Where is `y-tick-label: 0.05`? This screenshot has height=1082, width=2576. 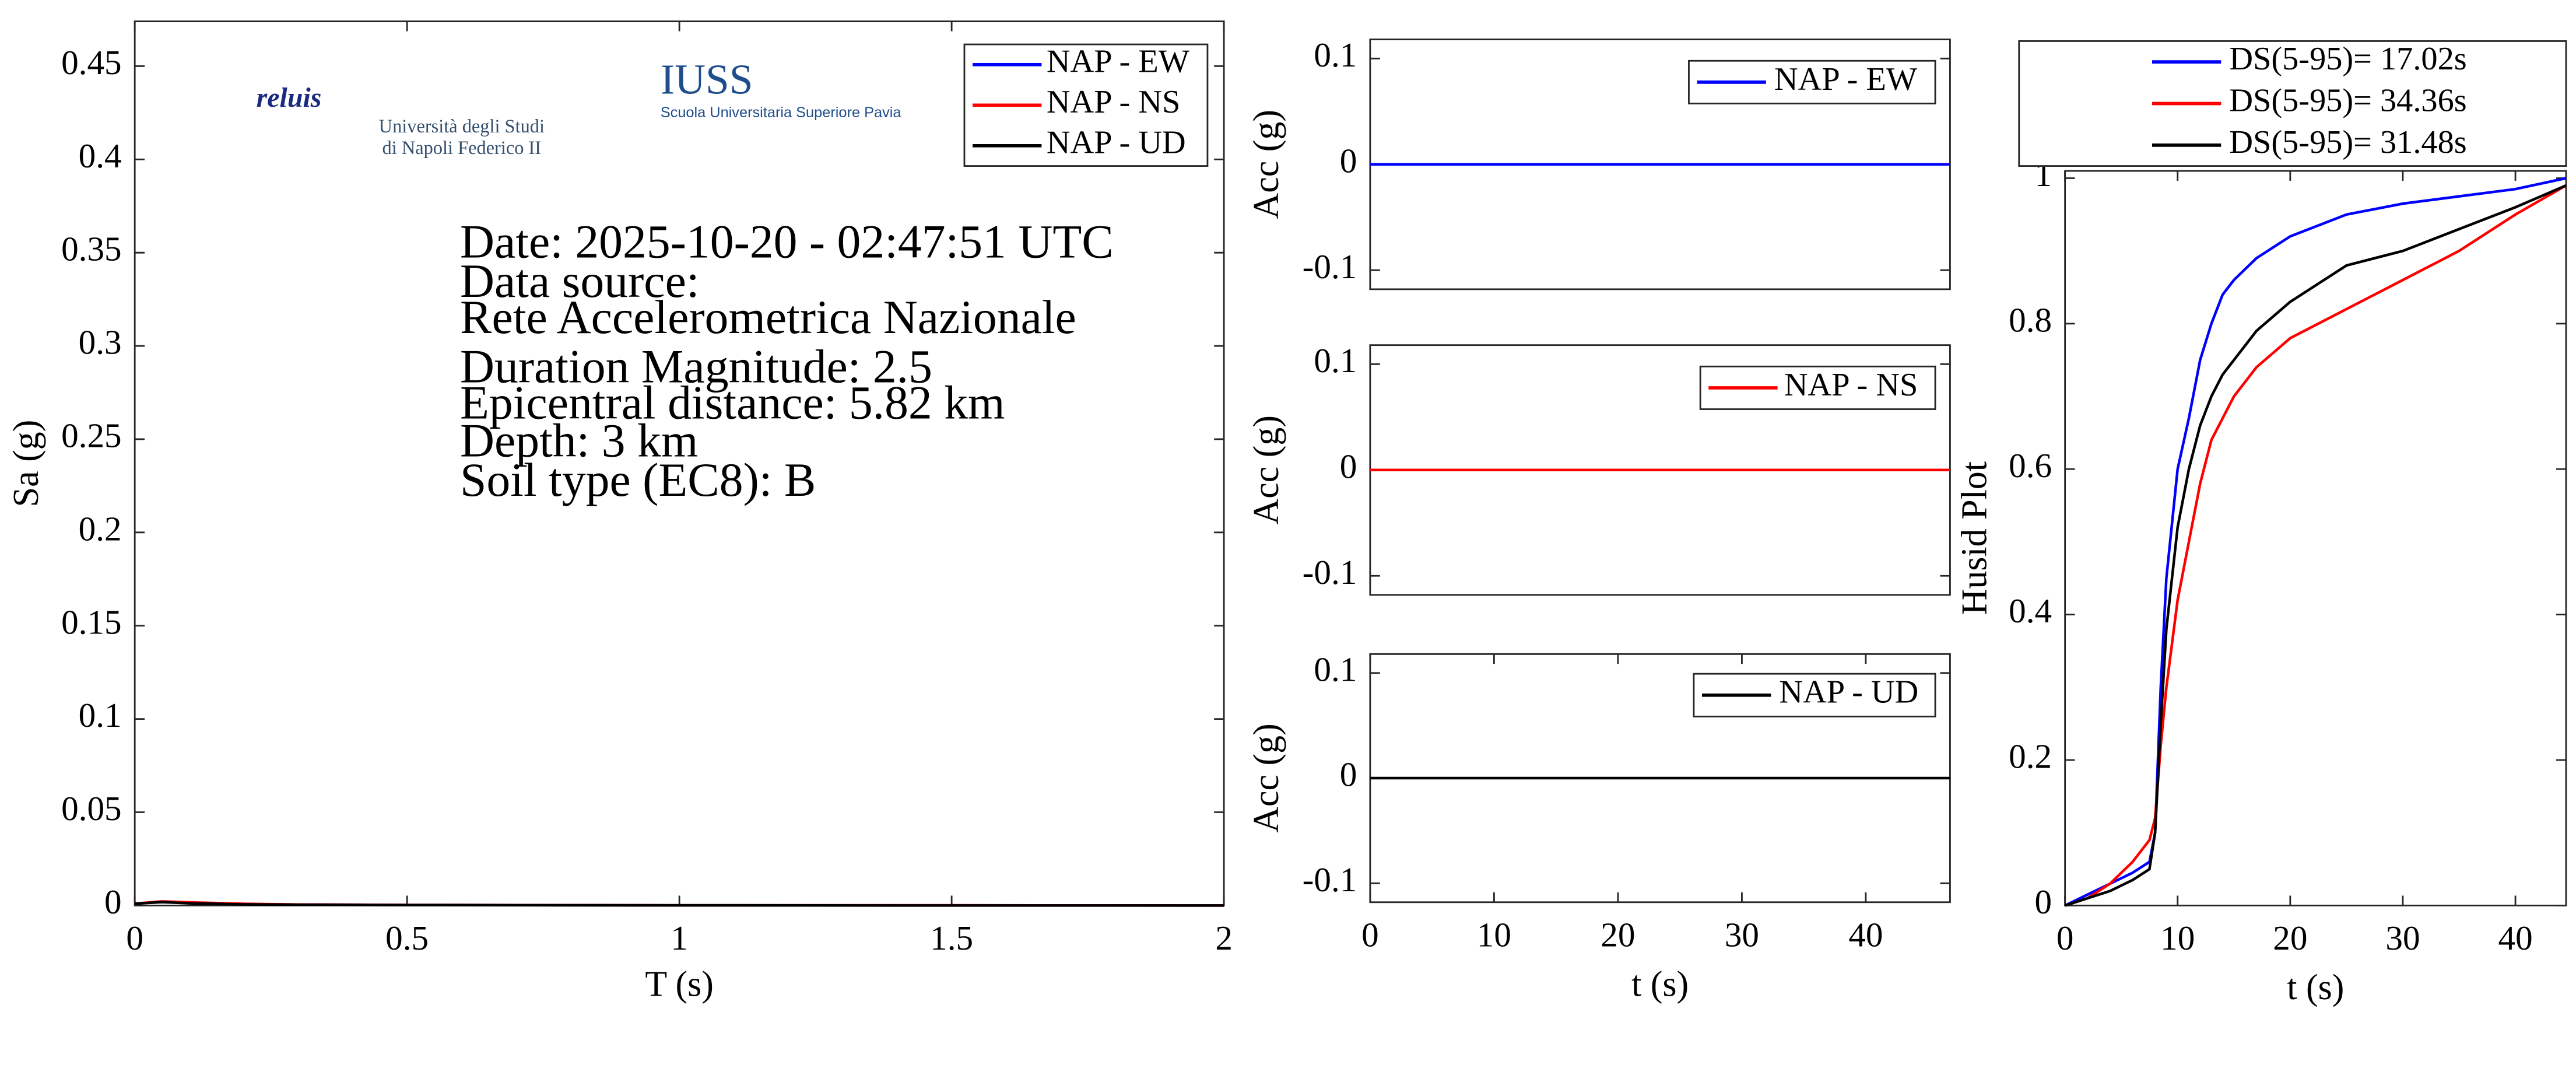 y-tick-label: 0.05 is located at coordinates (91, 809).